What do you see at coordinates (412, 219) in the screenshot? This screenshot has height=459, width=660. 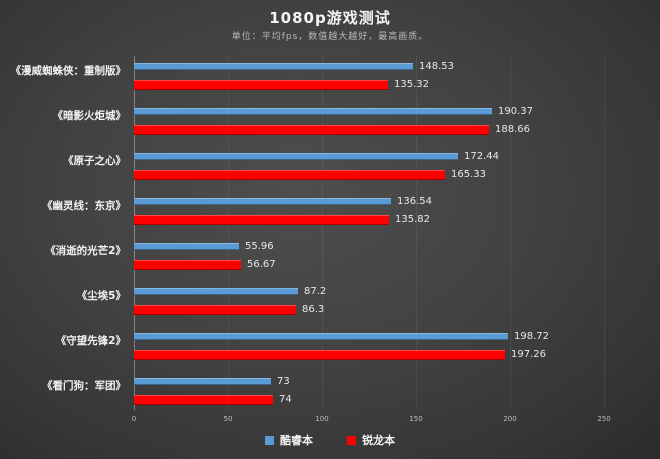 I see `value-label: 135.82` at bounding box center [412, 219].